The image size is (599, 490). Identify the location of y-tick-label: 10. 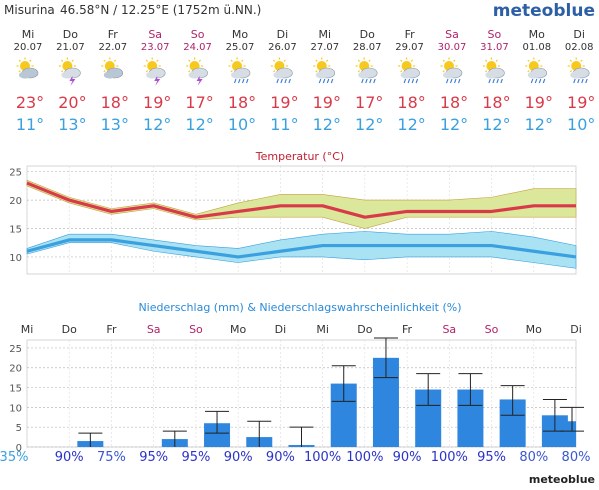
(15, 408).